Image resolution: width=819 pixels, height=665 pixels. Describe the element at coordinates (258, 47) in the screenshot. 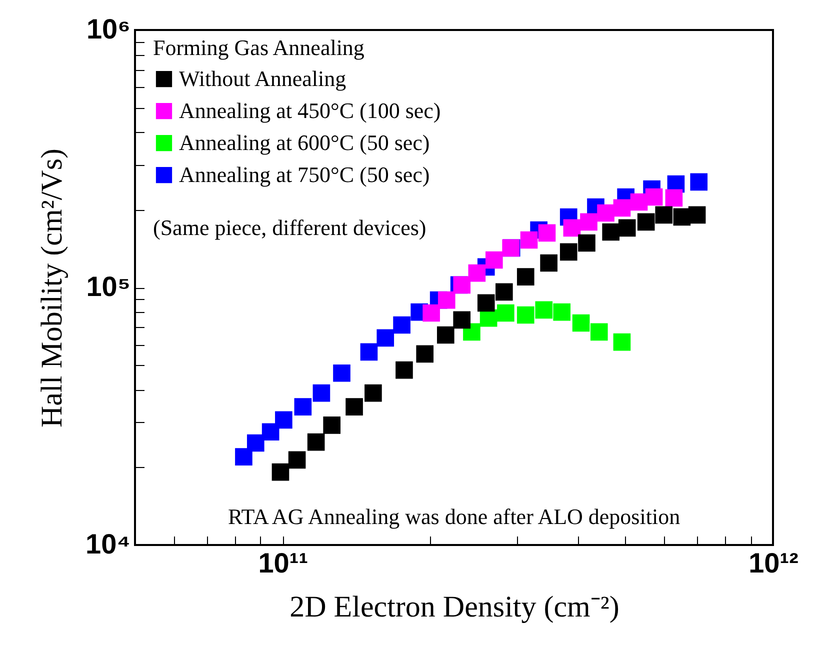

I see `legend-title: Forming Gas Annealing` at that location.